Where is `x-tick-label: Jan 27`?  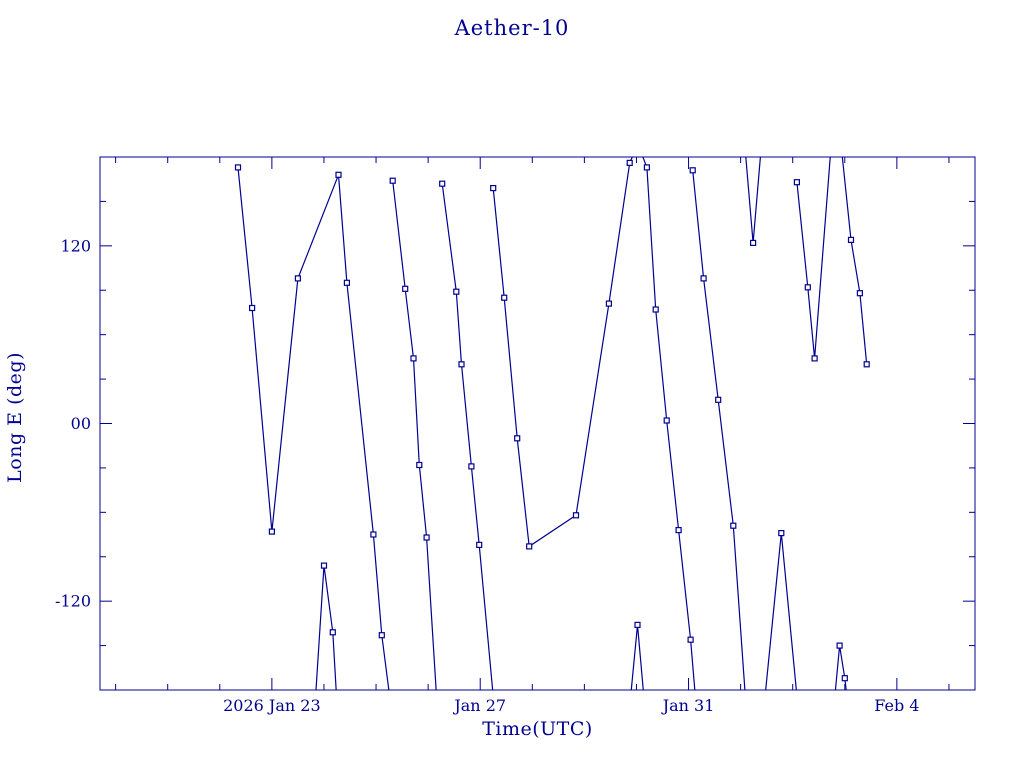
x-tick-label: Jan 27 is located at coordinates (479, 705).